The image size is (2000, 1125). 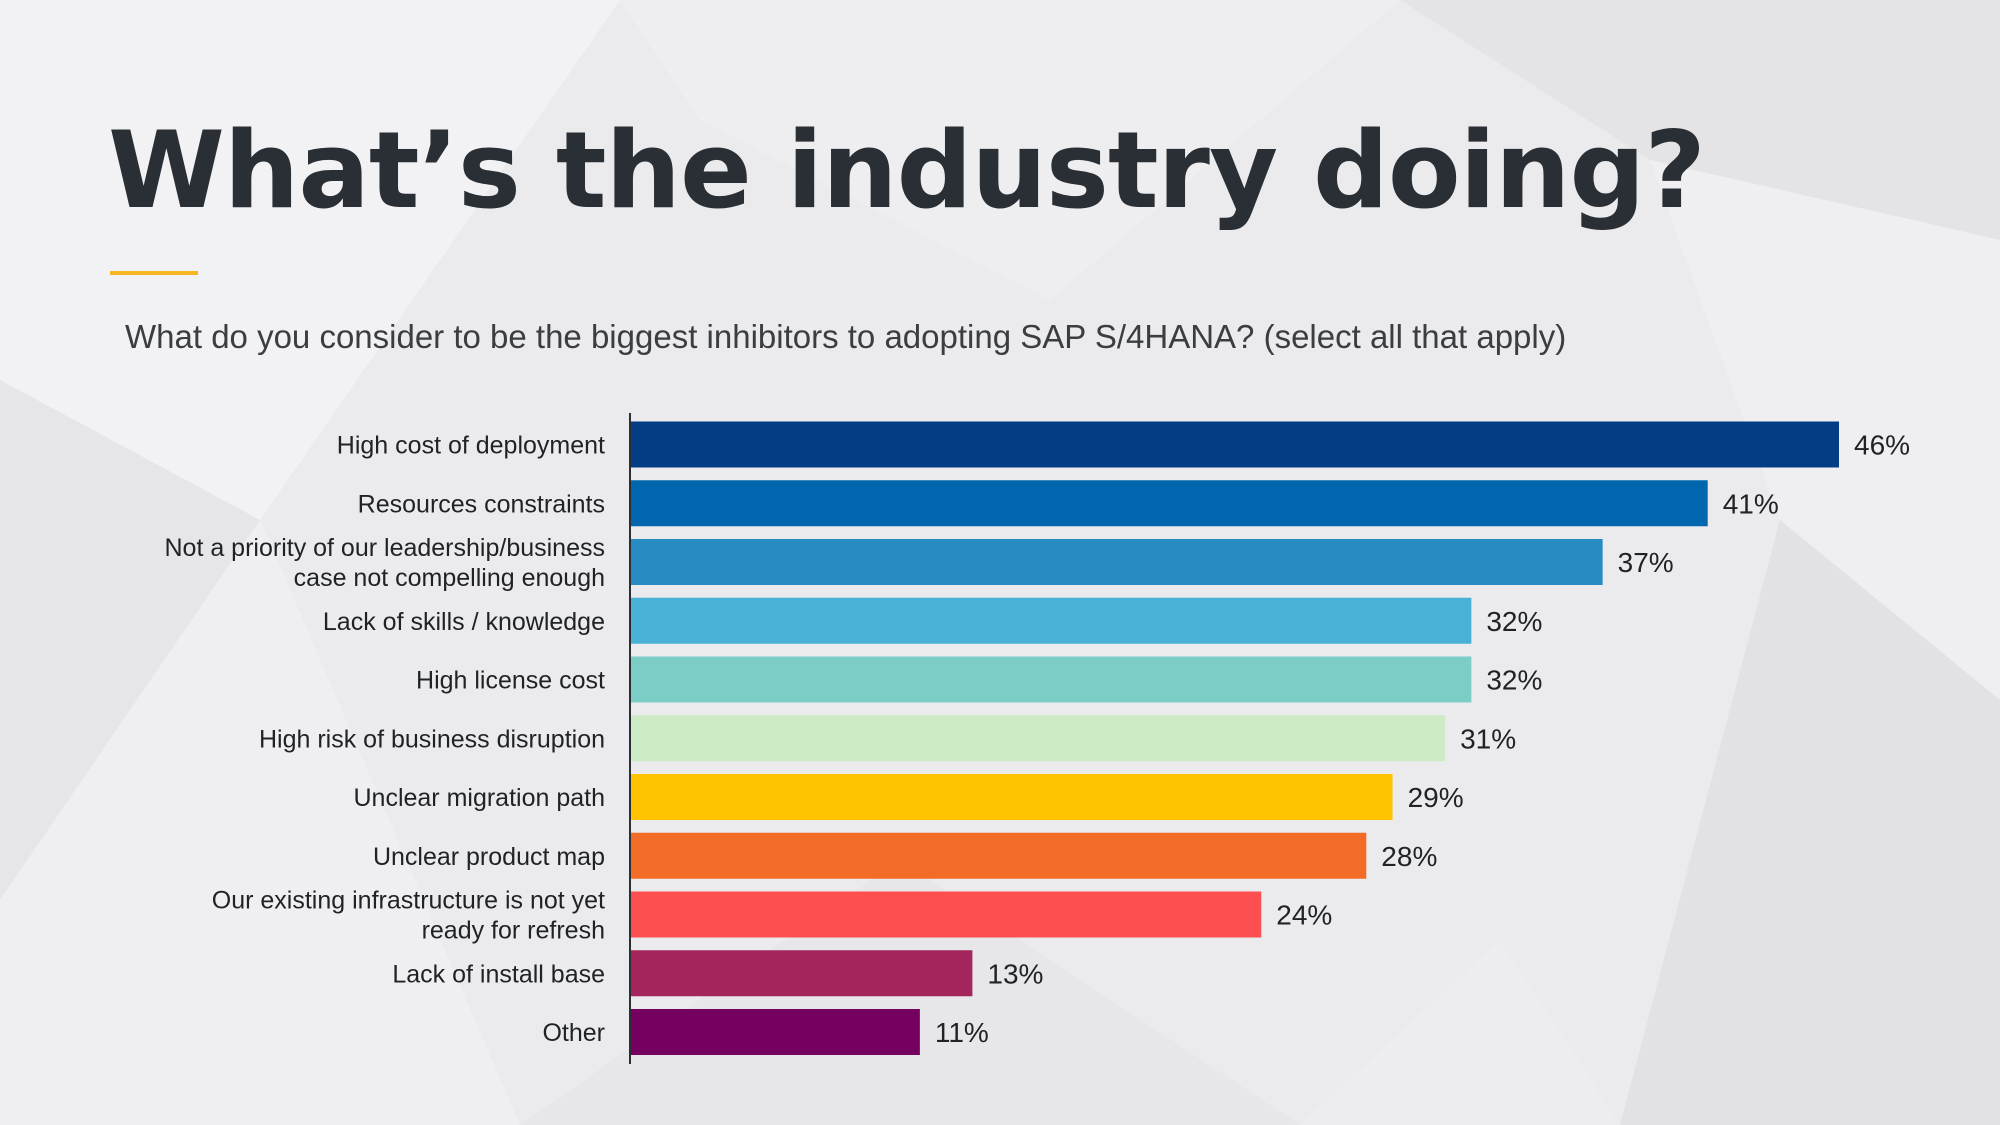 I want to click on category-label: High cost of deployment, so click(x=471, y=446).